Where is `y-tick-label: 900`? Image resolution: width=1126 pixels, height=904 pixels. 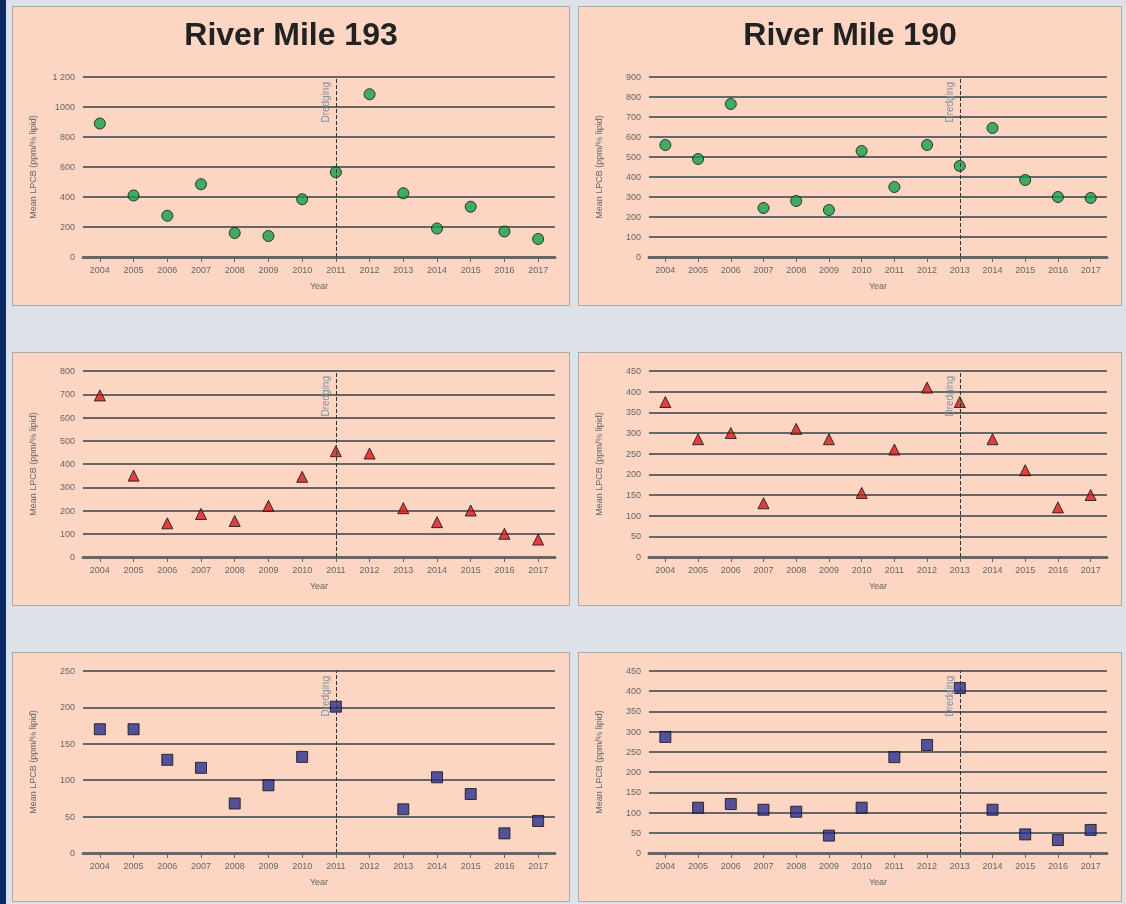
y-tick-label: 900 is located at coordinates (633, 77).